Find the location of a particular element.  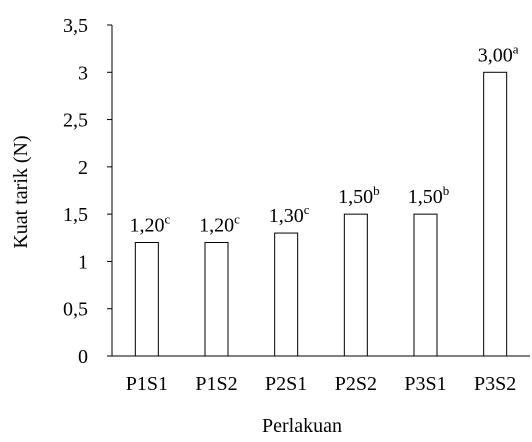

bar-p2s1 is located at coordinates (286, 294).